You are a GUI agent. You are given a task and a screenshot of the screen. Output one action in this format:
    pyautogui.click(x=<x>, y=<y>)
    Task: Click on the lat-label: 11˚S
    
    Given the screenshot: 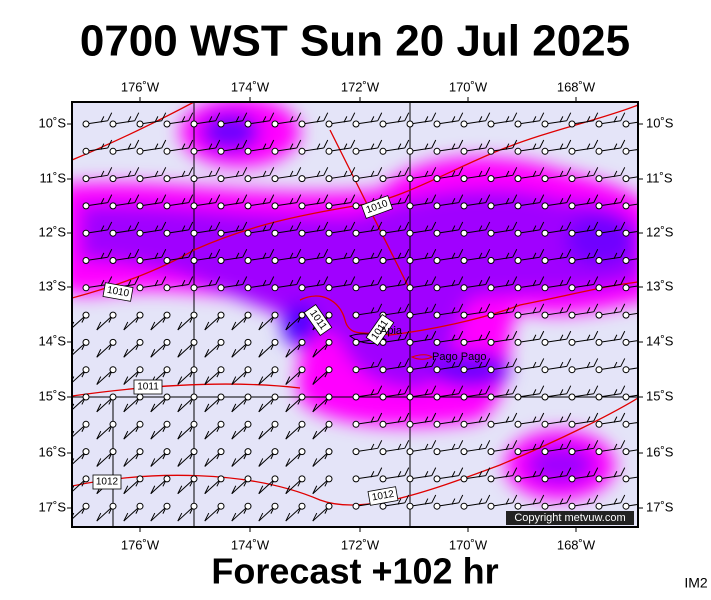 What is the action you would take?
    pyautogui.click(x=53, y=177)
    